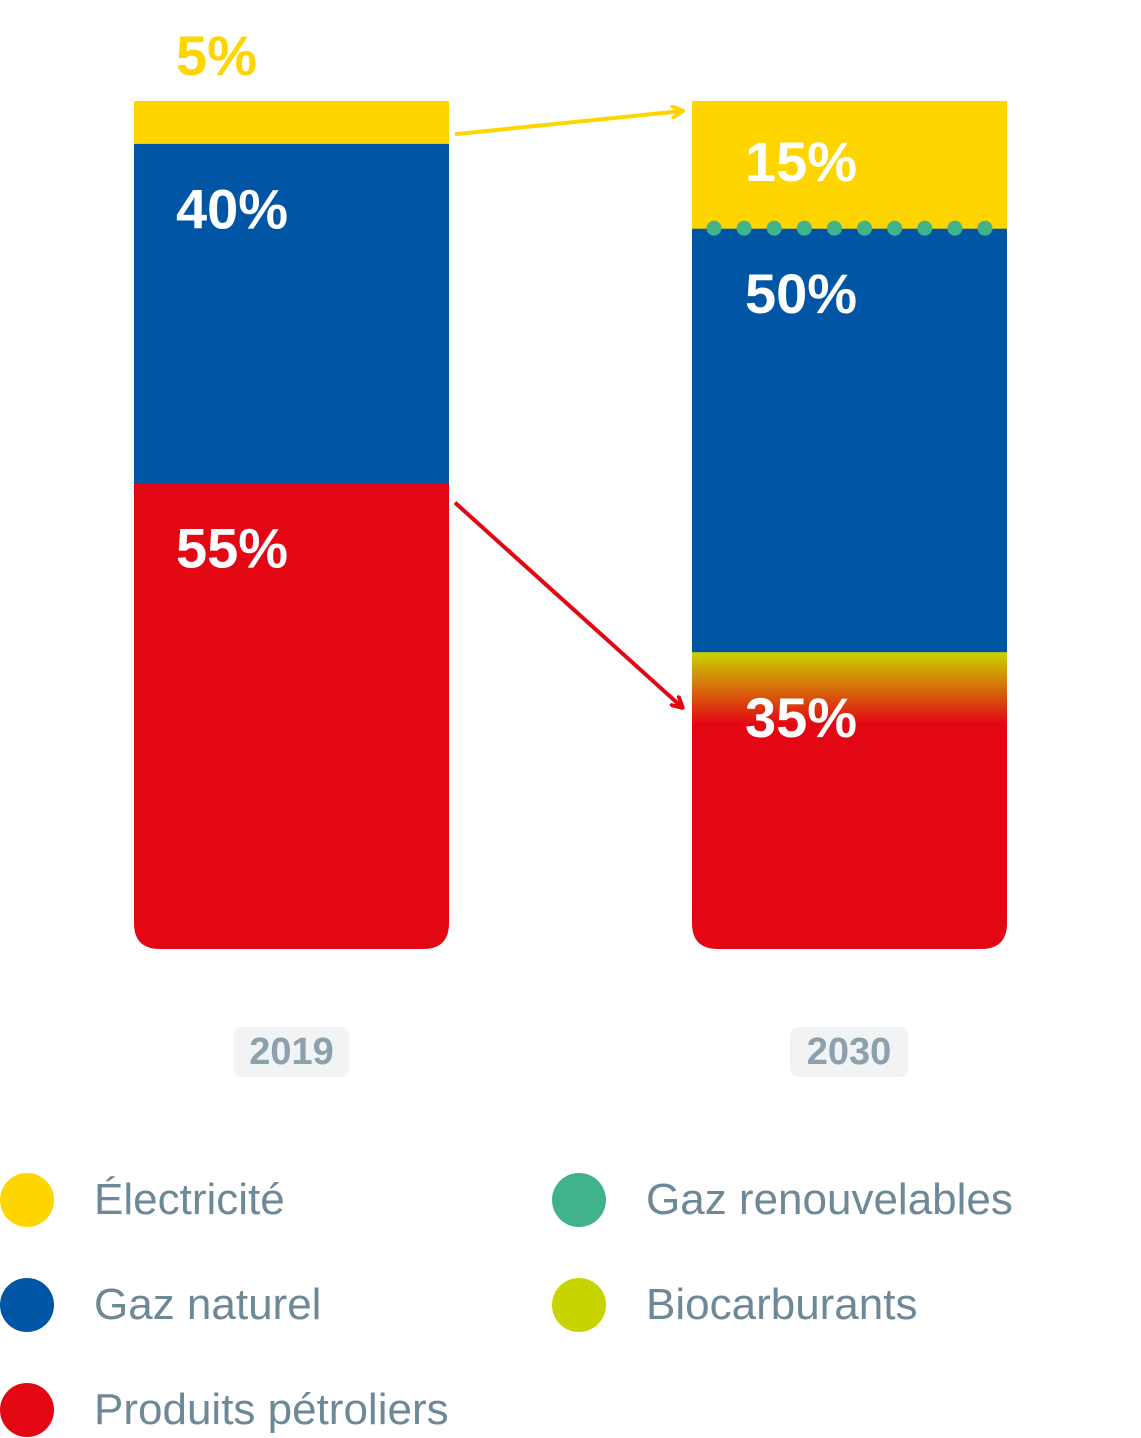 This screenshot has width=1141, height=1438. Describe the element at coordinates (232, 548) in the screenshot. I see `data-label-produits-petroliers-2019: 55%` at that location.